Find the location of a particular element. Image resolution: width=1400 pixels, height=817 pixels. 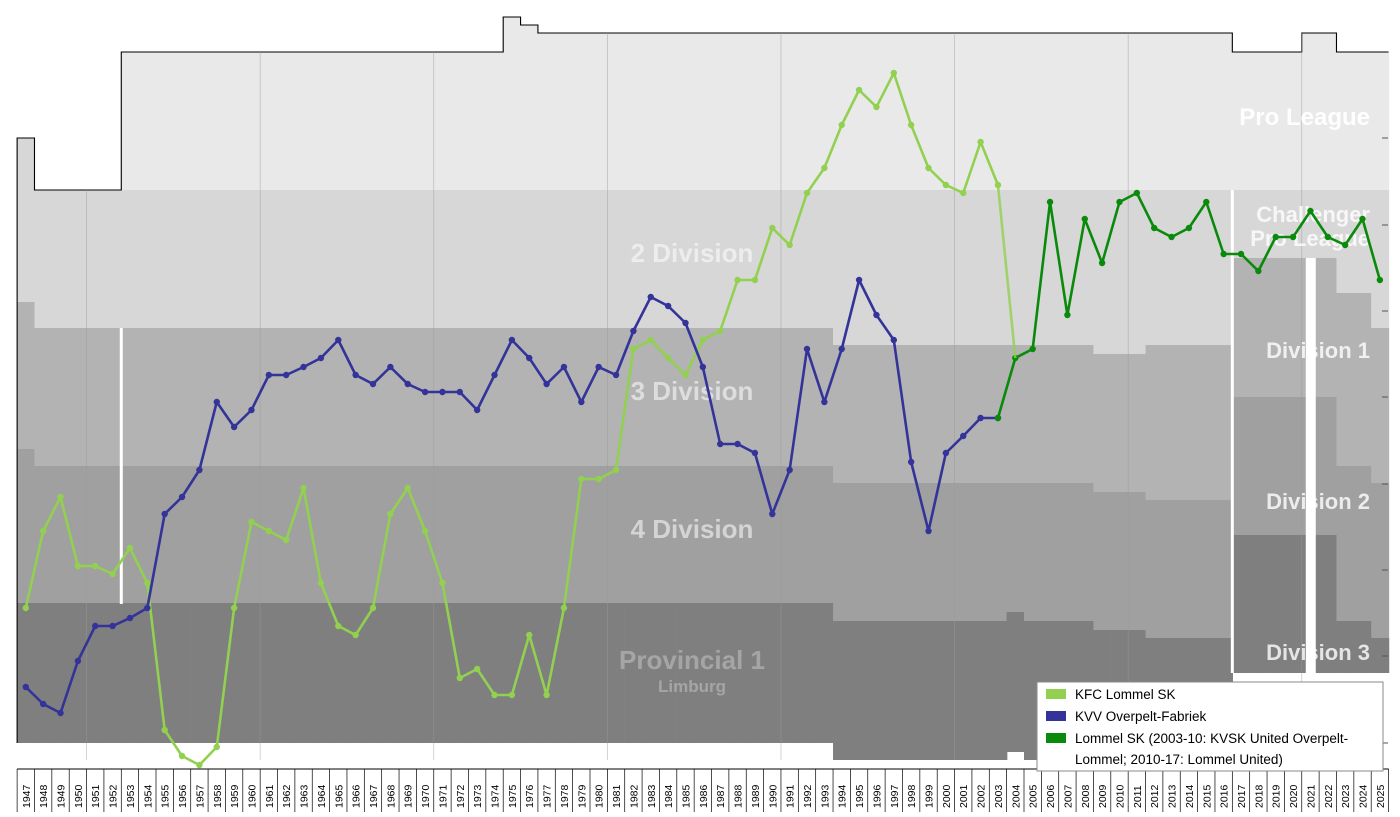

point-0-1948 is located at coordinates (43, 531).